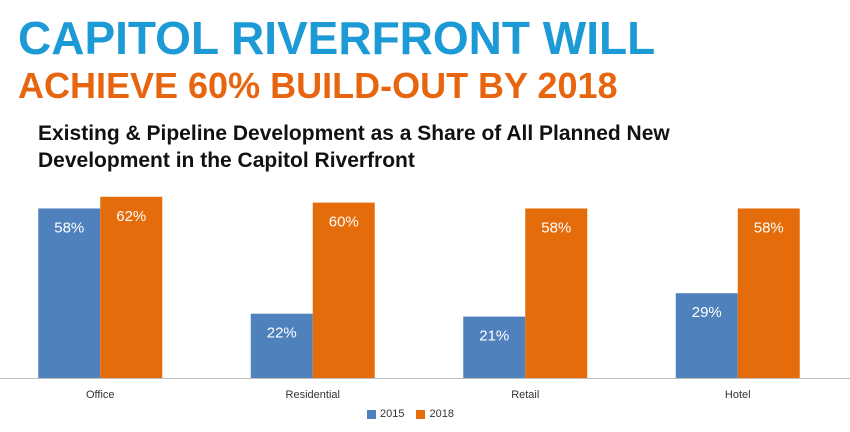  Describe the element at coordinates (410, 414) in the screenshot. I see `legend: 2015 2018` at that location.